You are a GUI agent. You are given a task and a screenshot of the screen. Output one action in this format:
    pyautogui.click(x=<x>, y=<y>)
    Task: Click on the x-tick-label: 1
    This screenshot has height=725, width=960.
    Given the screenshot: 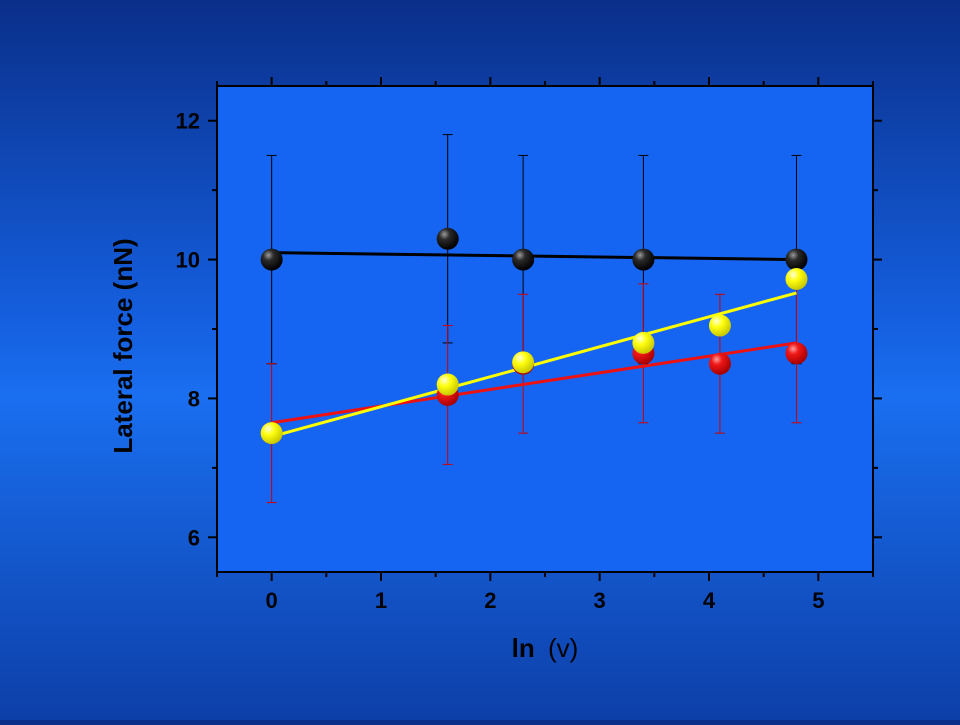 What is the action you would take?
    pyautogui.click(x=381, y=600)
    